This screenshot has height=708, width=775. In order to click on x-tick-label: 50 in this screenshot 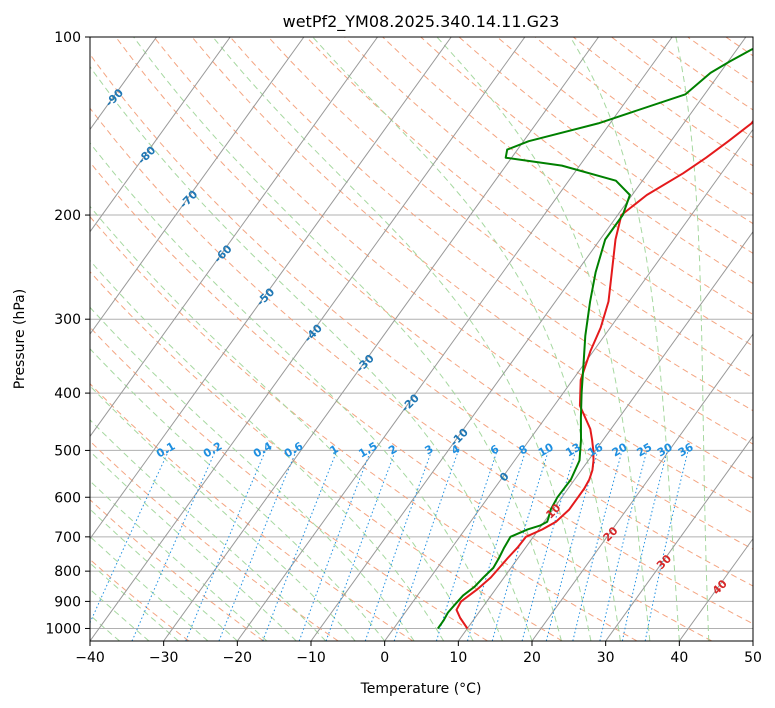, I will do `click(753, 658)`.